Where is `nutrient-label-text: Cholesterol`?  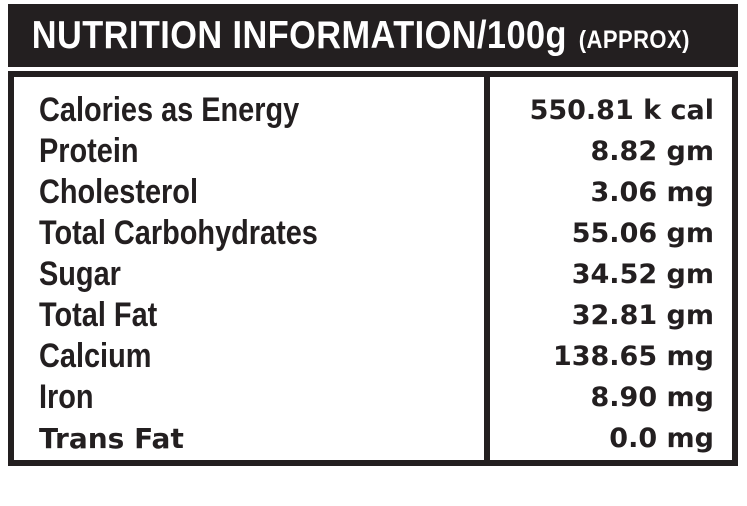
nutrient-label-text: Cholesterol is located at coordinates (118, 192).